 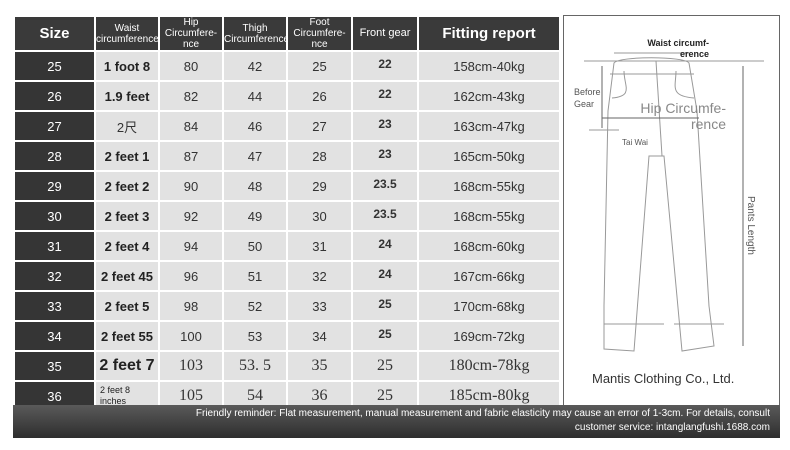 I want to click on cell-foot: 33, so click(x=319, y=306).